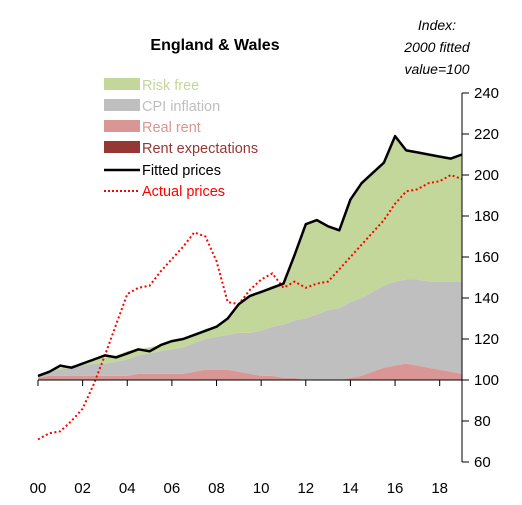  I want to click on y-tick-label: 120, so click(486, 339).